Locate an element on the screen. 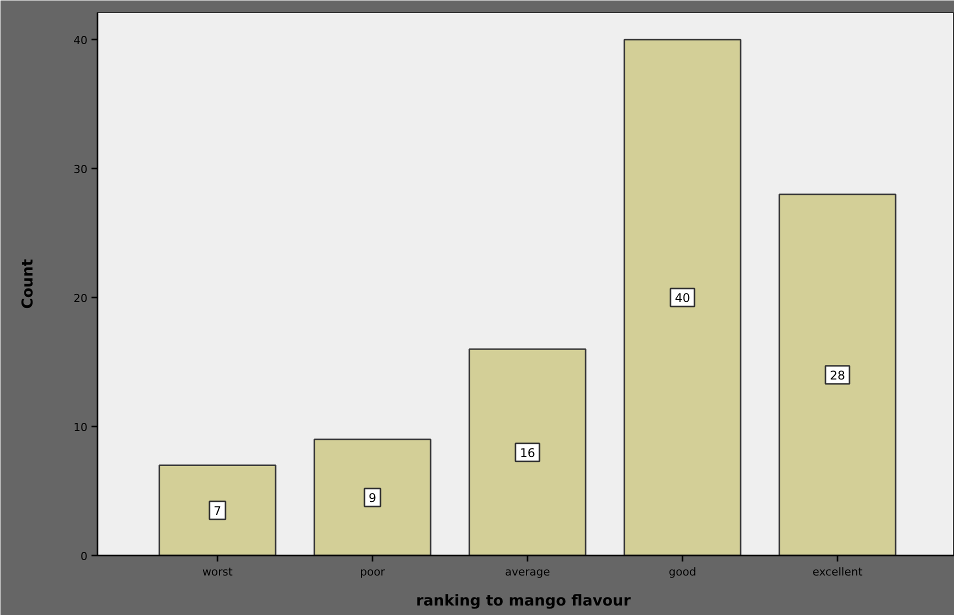 Image resolution: width=954 pixels, height=615 pixels. y-tick-label: 30 is located at coordinates (81, 169).